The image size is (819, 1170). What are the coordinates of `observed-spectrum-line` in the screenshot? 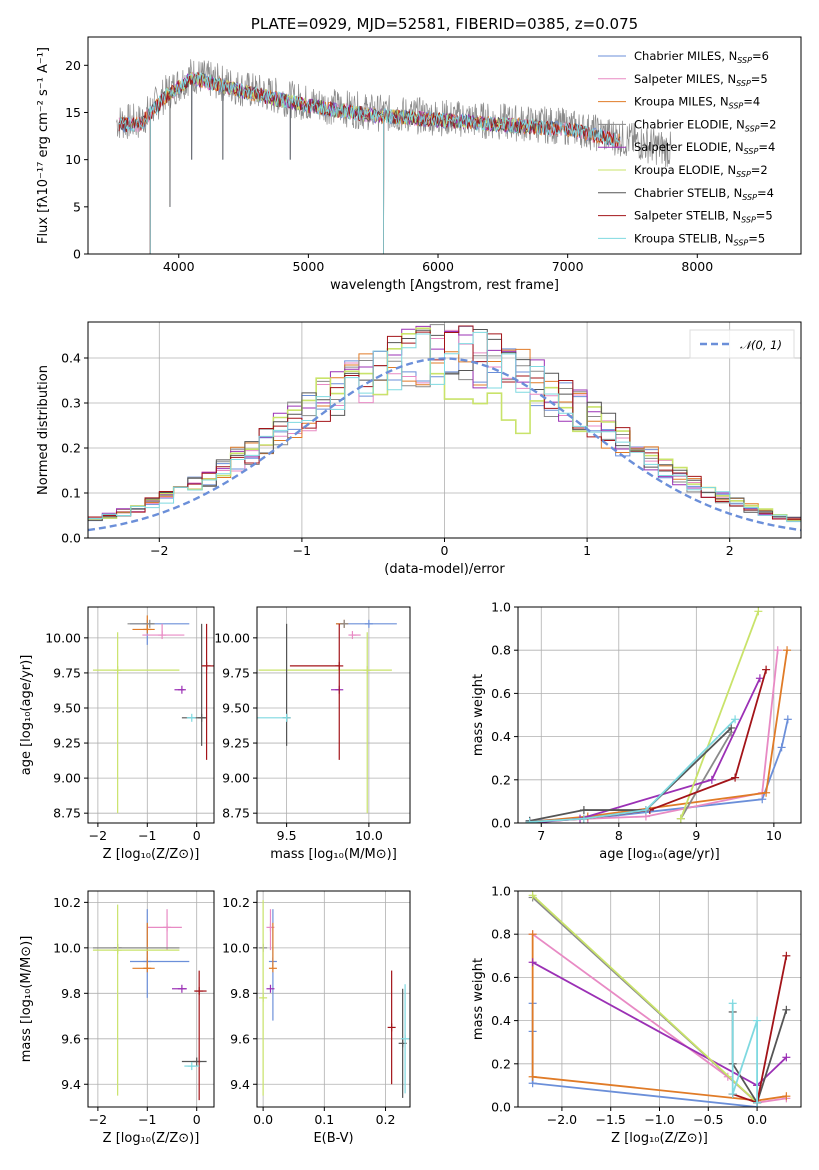 It's located at (394, 113).